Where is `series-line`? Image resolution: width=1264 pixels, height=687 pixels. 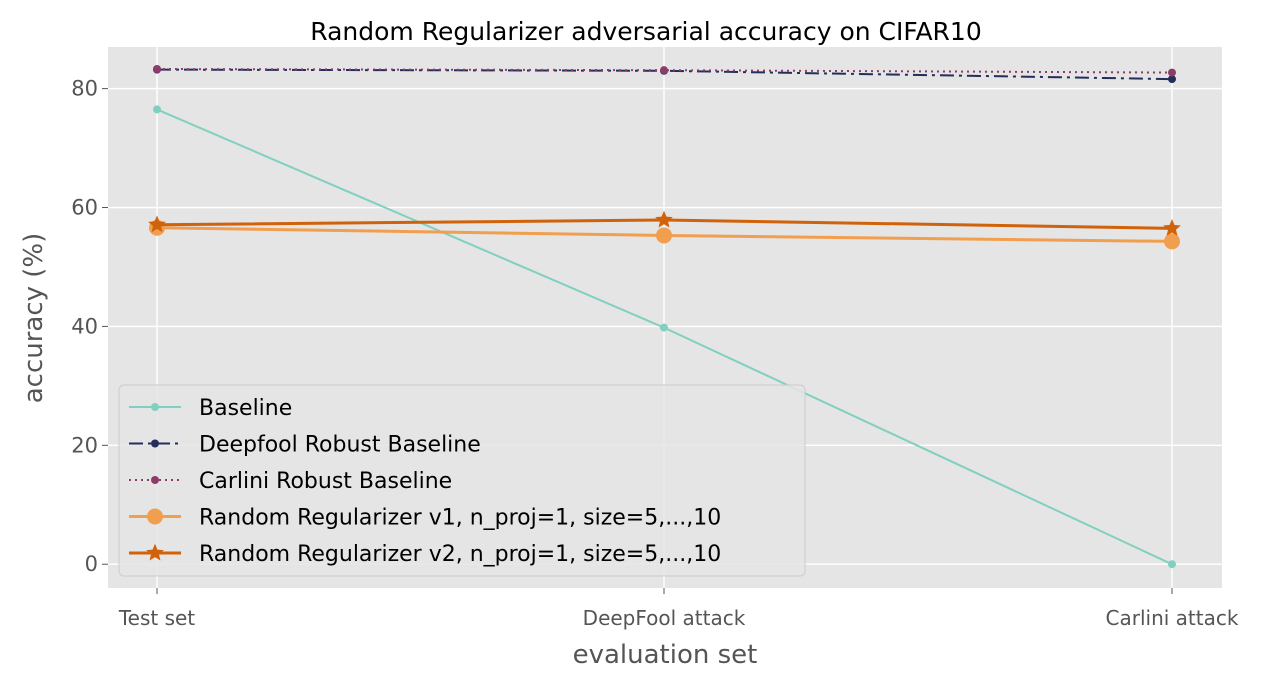
series-line is located at coordinates (664, 71).